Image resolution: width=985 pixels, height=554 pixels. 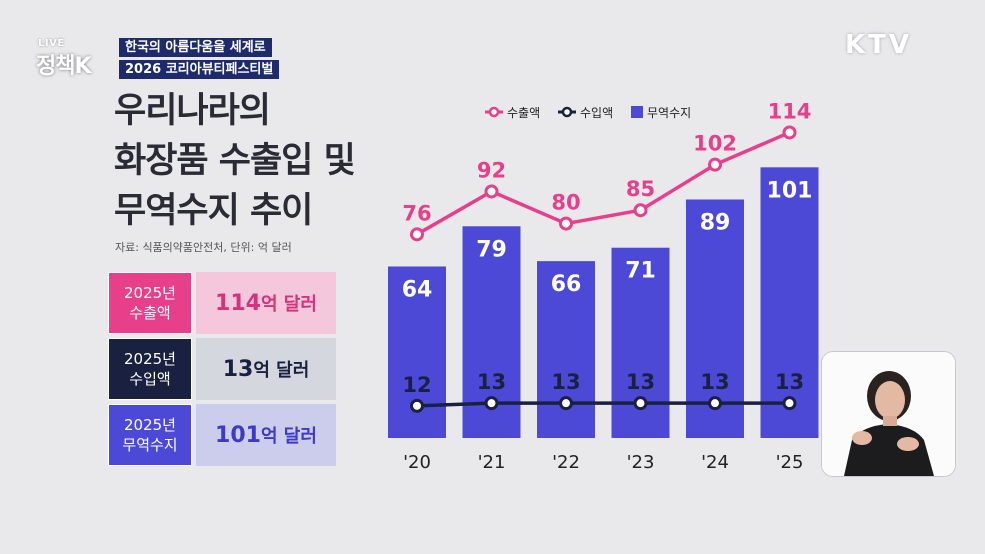 I want to click on stat-balance-number: 101, so click(x=238, y=435).